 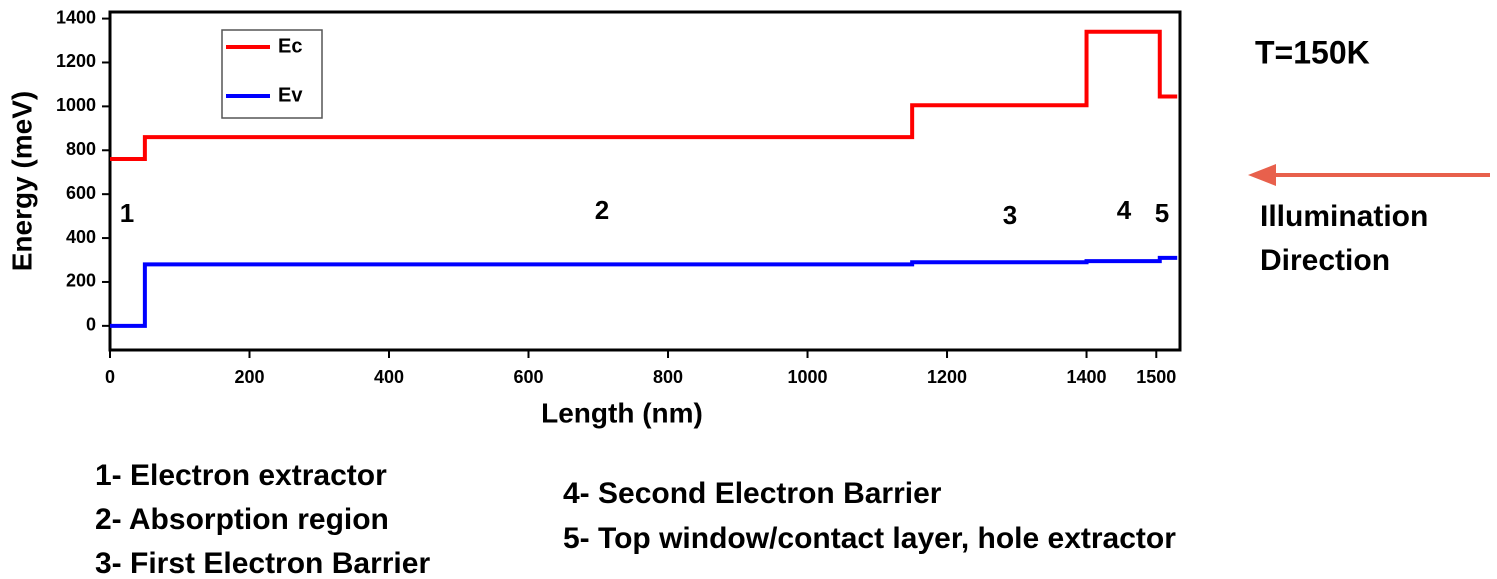 What do you see at coordinates (272, 74) in the screenshot?
I see `legend-box` at bounding box center [272, 74].